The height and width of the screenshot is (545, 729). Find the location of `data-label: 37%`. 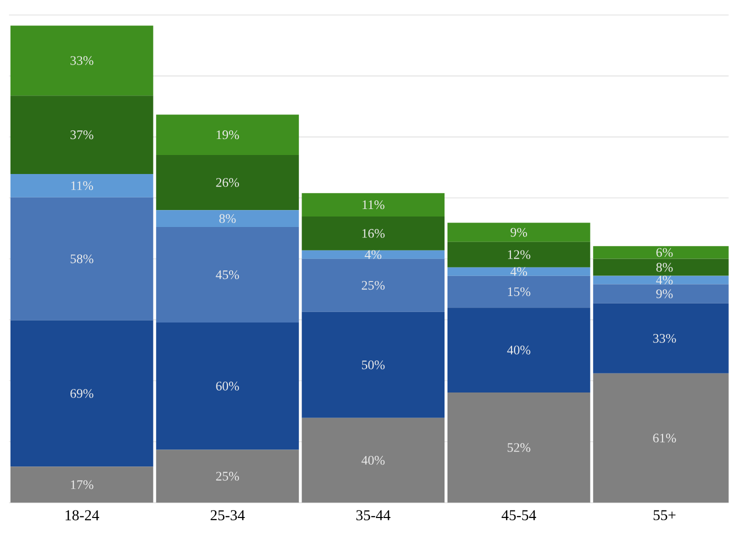

data-label: 37% is located at coordinates (82, 135).